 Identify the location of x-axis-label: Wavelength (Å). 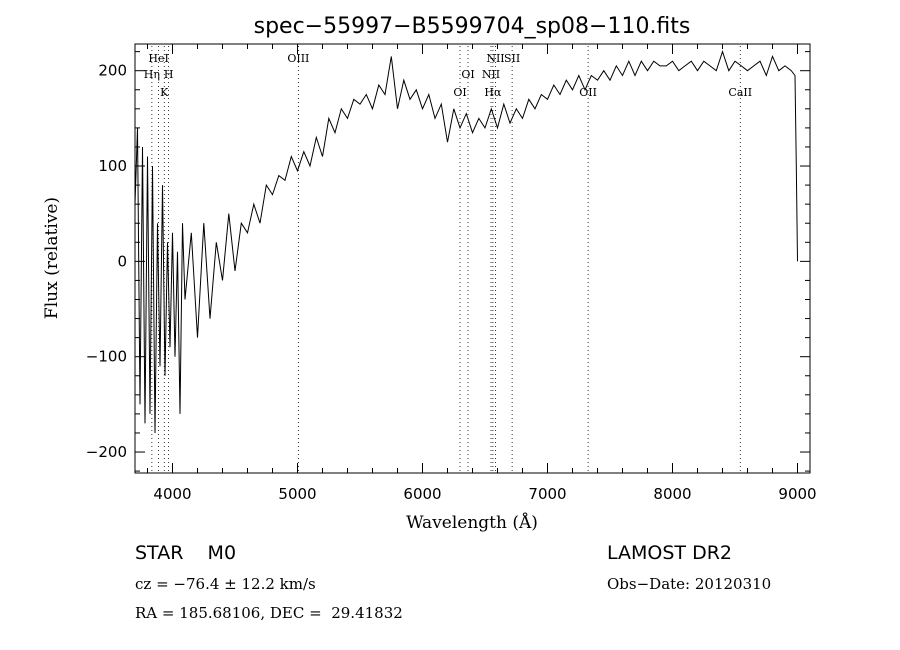
(472, 522).